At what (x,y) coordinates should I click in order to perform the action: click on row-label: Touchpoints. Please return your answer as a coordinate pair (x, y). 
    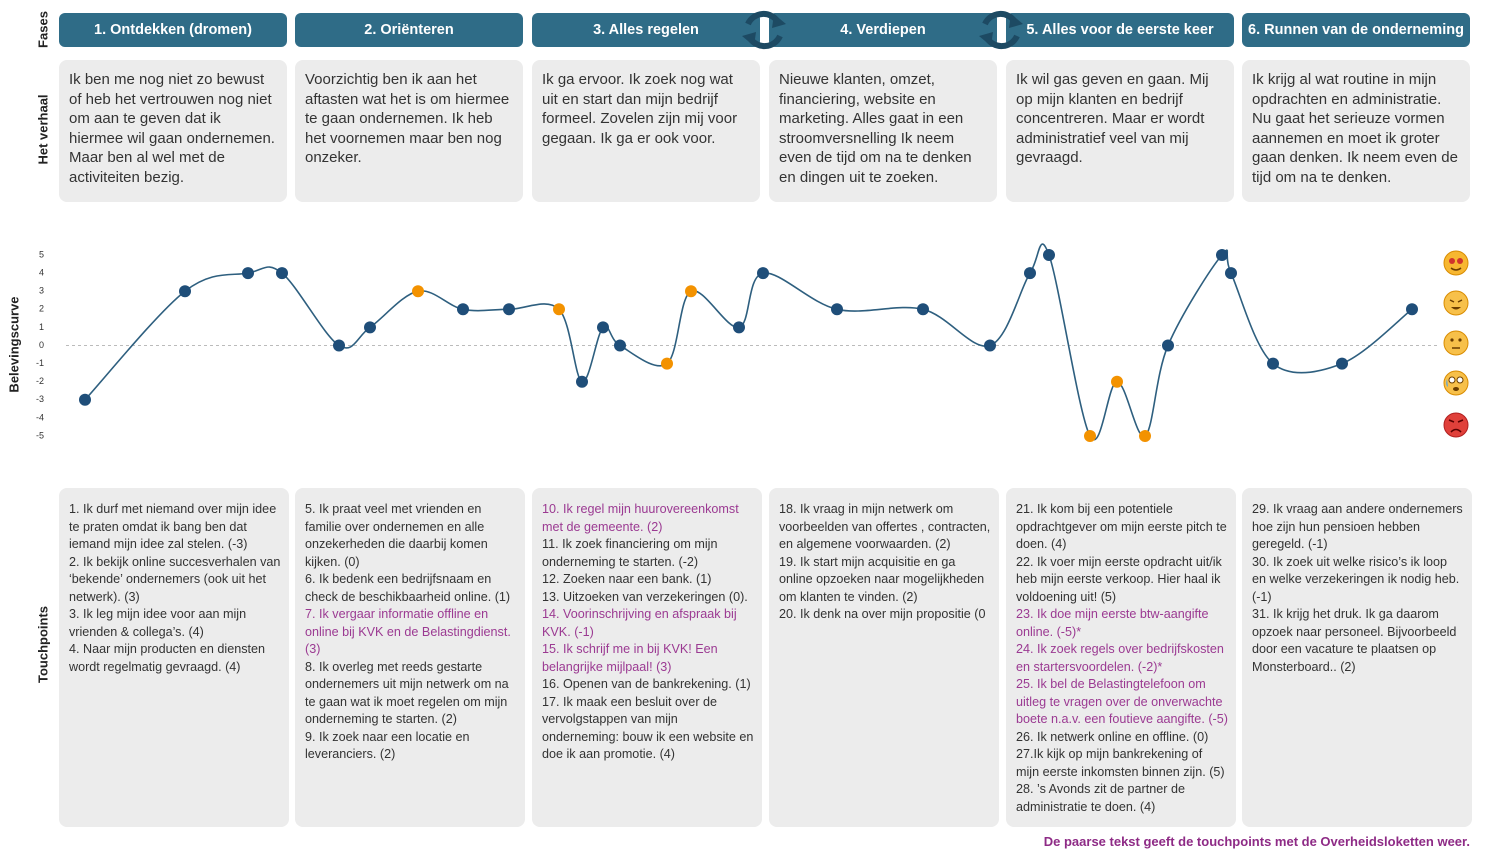
    Looking at the image, I should click on (43, 644).